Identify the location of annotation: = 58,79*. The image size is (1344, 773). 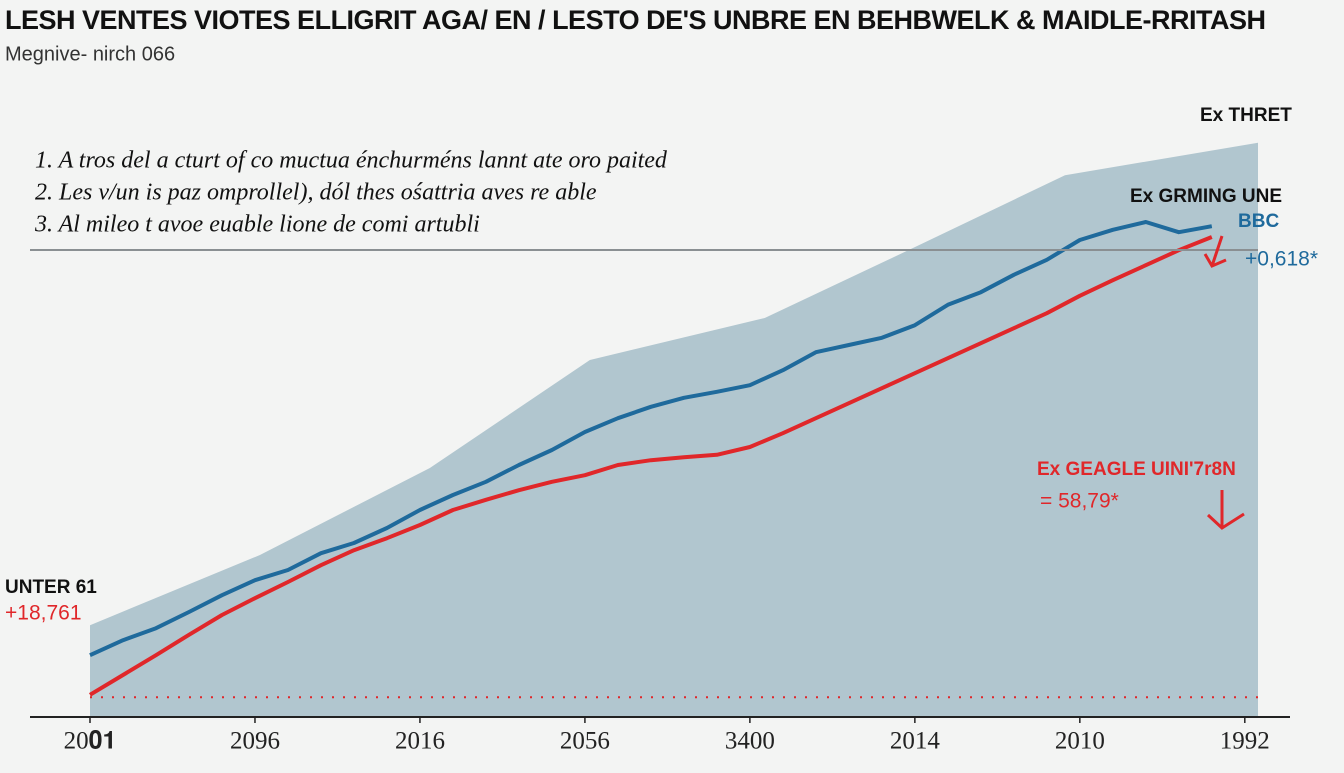
(1079, 501).